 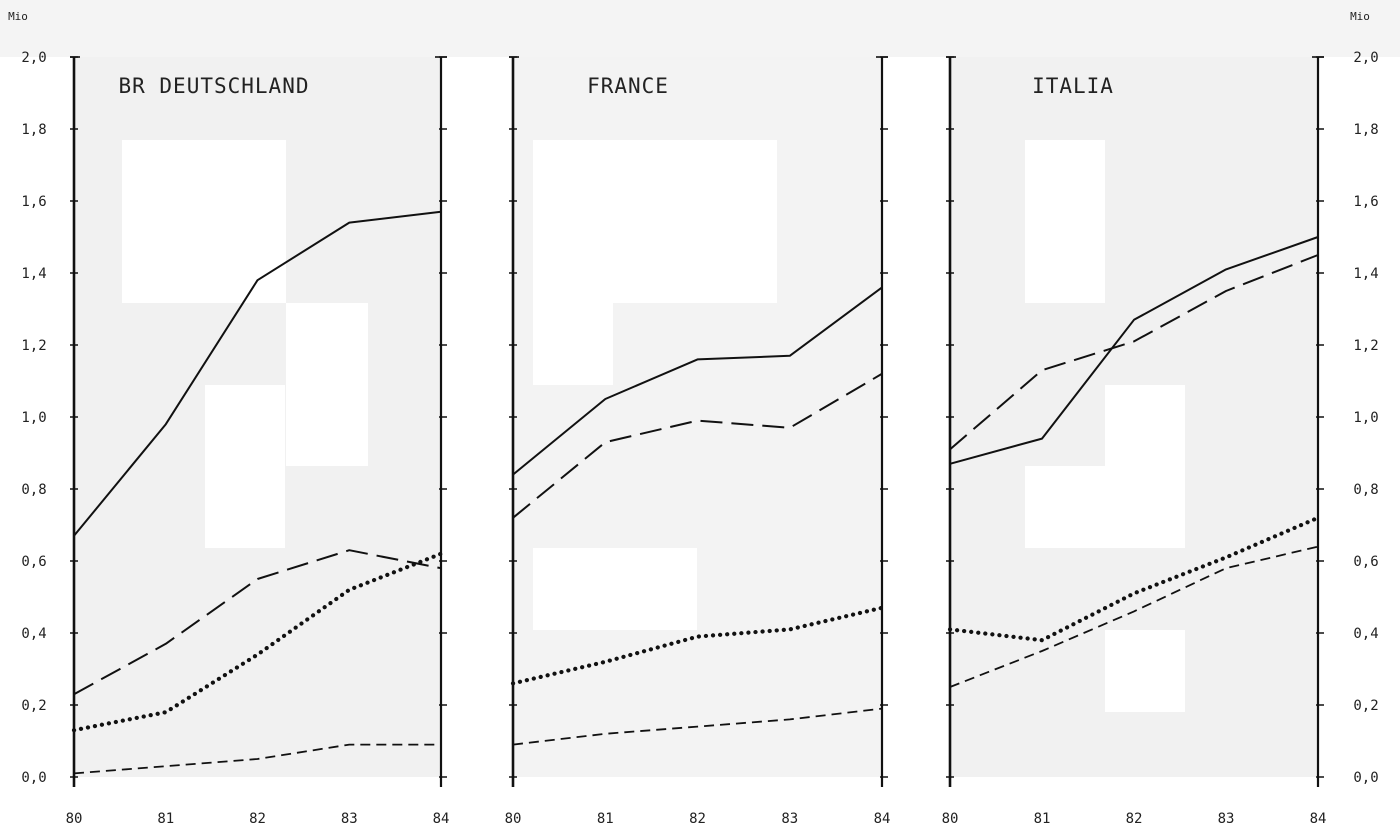 I want to click on y-tick-label-left: 1,2, so click(x=33, y=346).